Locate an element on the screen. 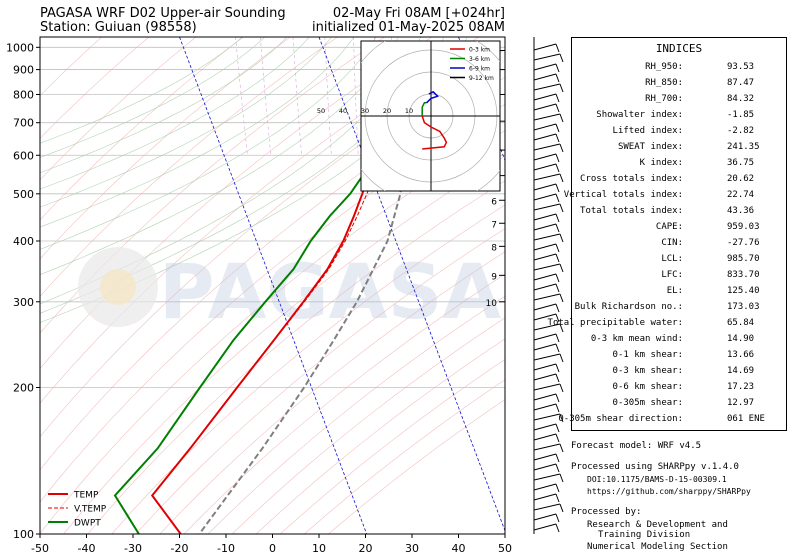 This screenshot has width=802, height=560. index-row: CAPE: 959.03 is located at coordinates (679, 229).